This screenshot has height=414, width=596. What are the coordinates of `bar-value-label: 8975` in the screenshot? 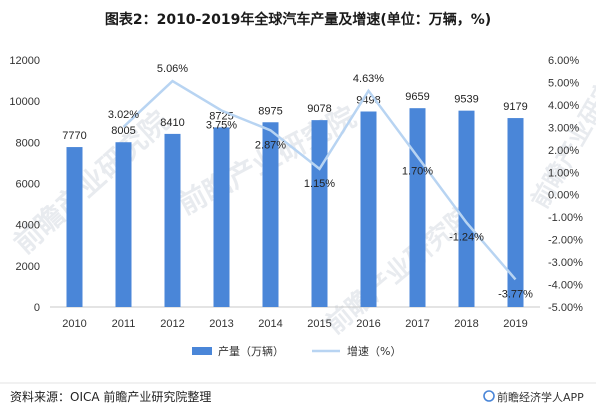 It's located at (270, 111).